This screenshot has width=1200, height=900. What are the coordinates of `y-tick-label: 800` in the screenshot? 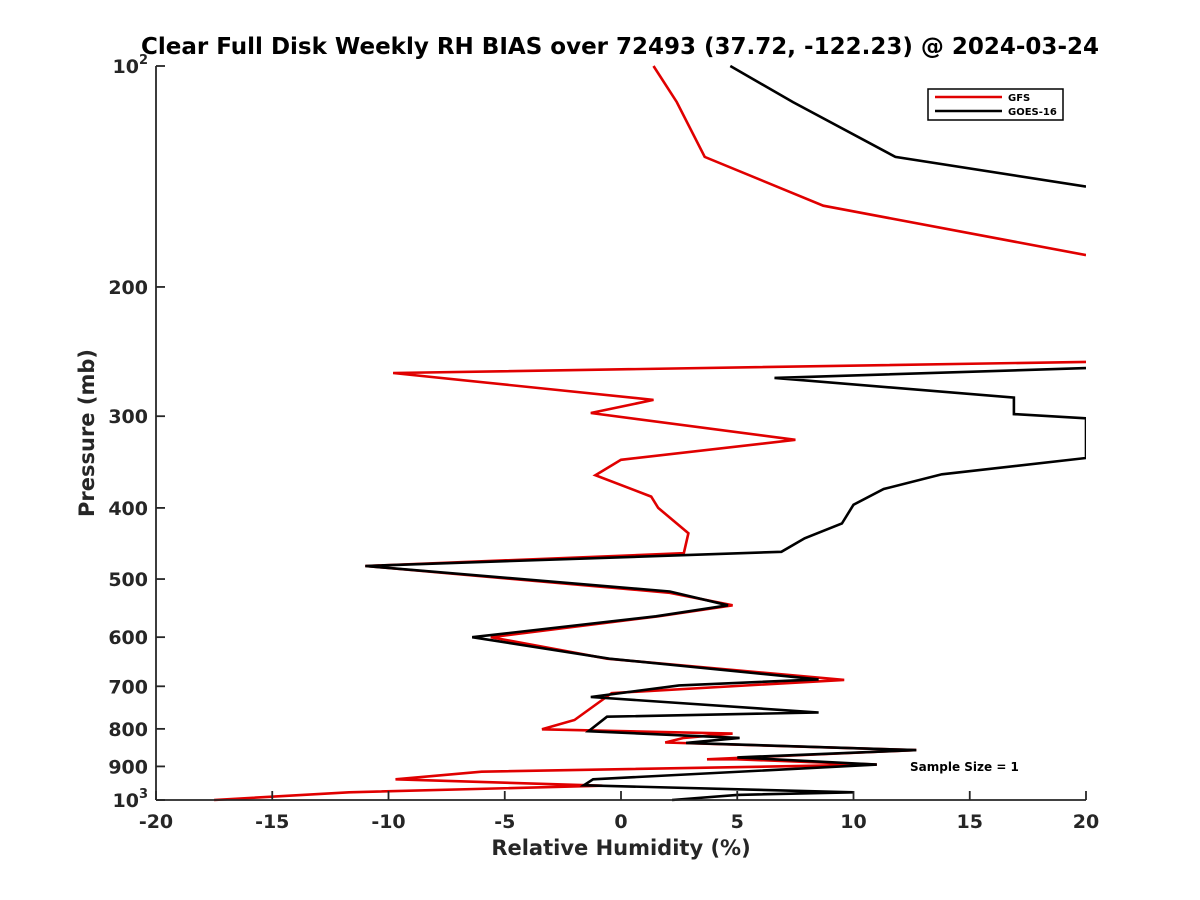 It's located at (128, 730).